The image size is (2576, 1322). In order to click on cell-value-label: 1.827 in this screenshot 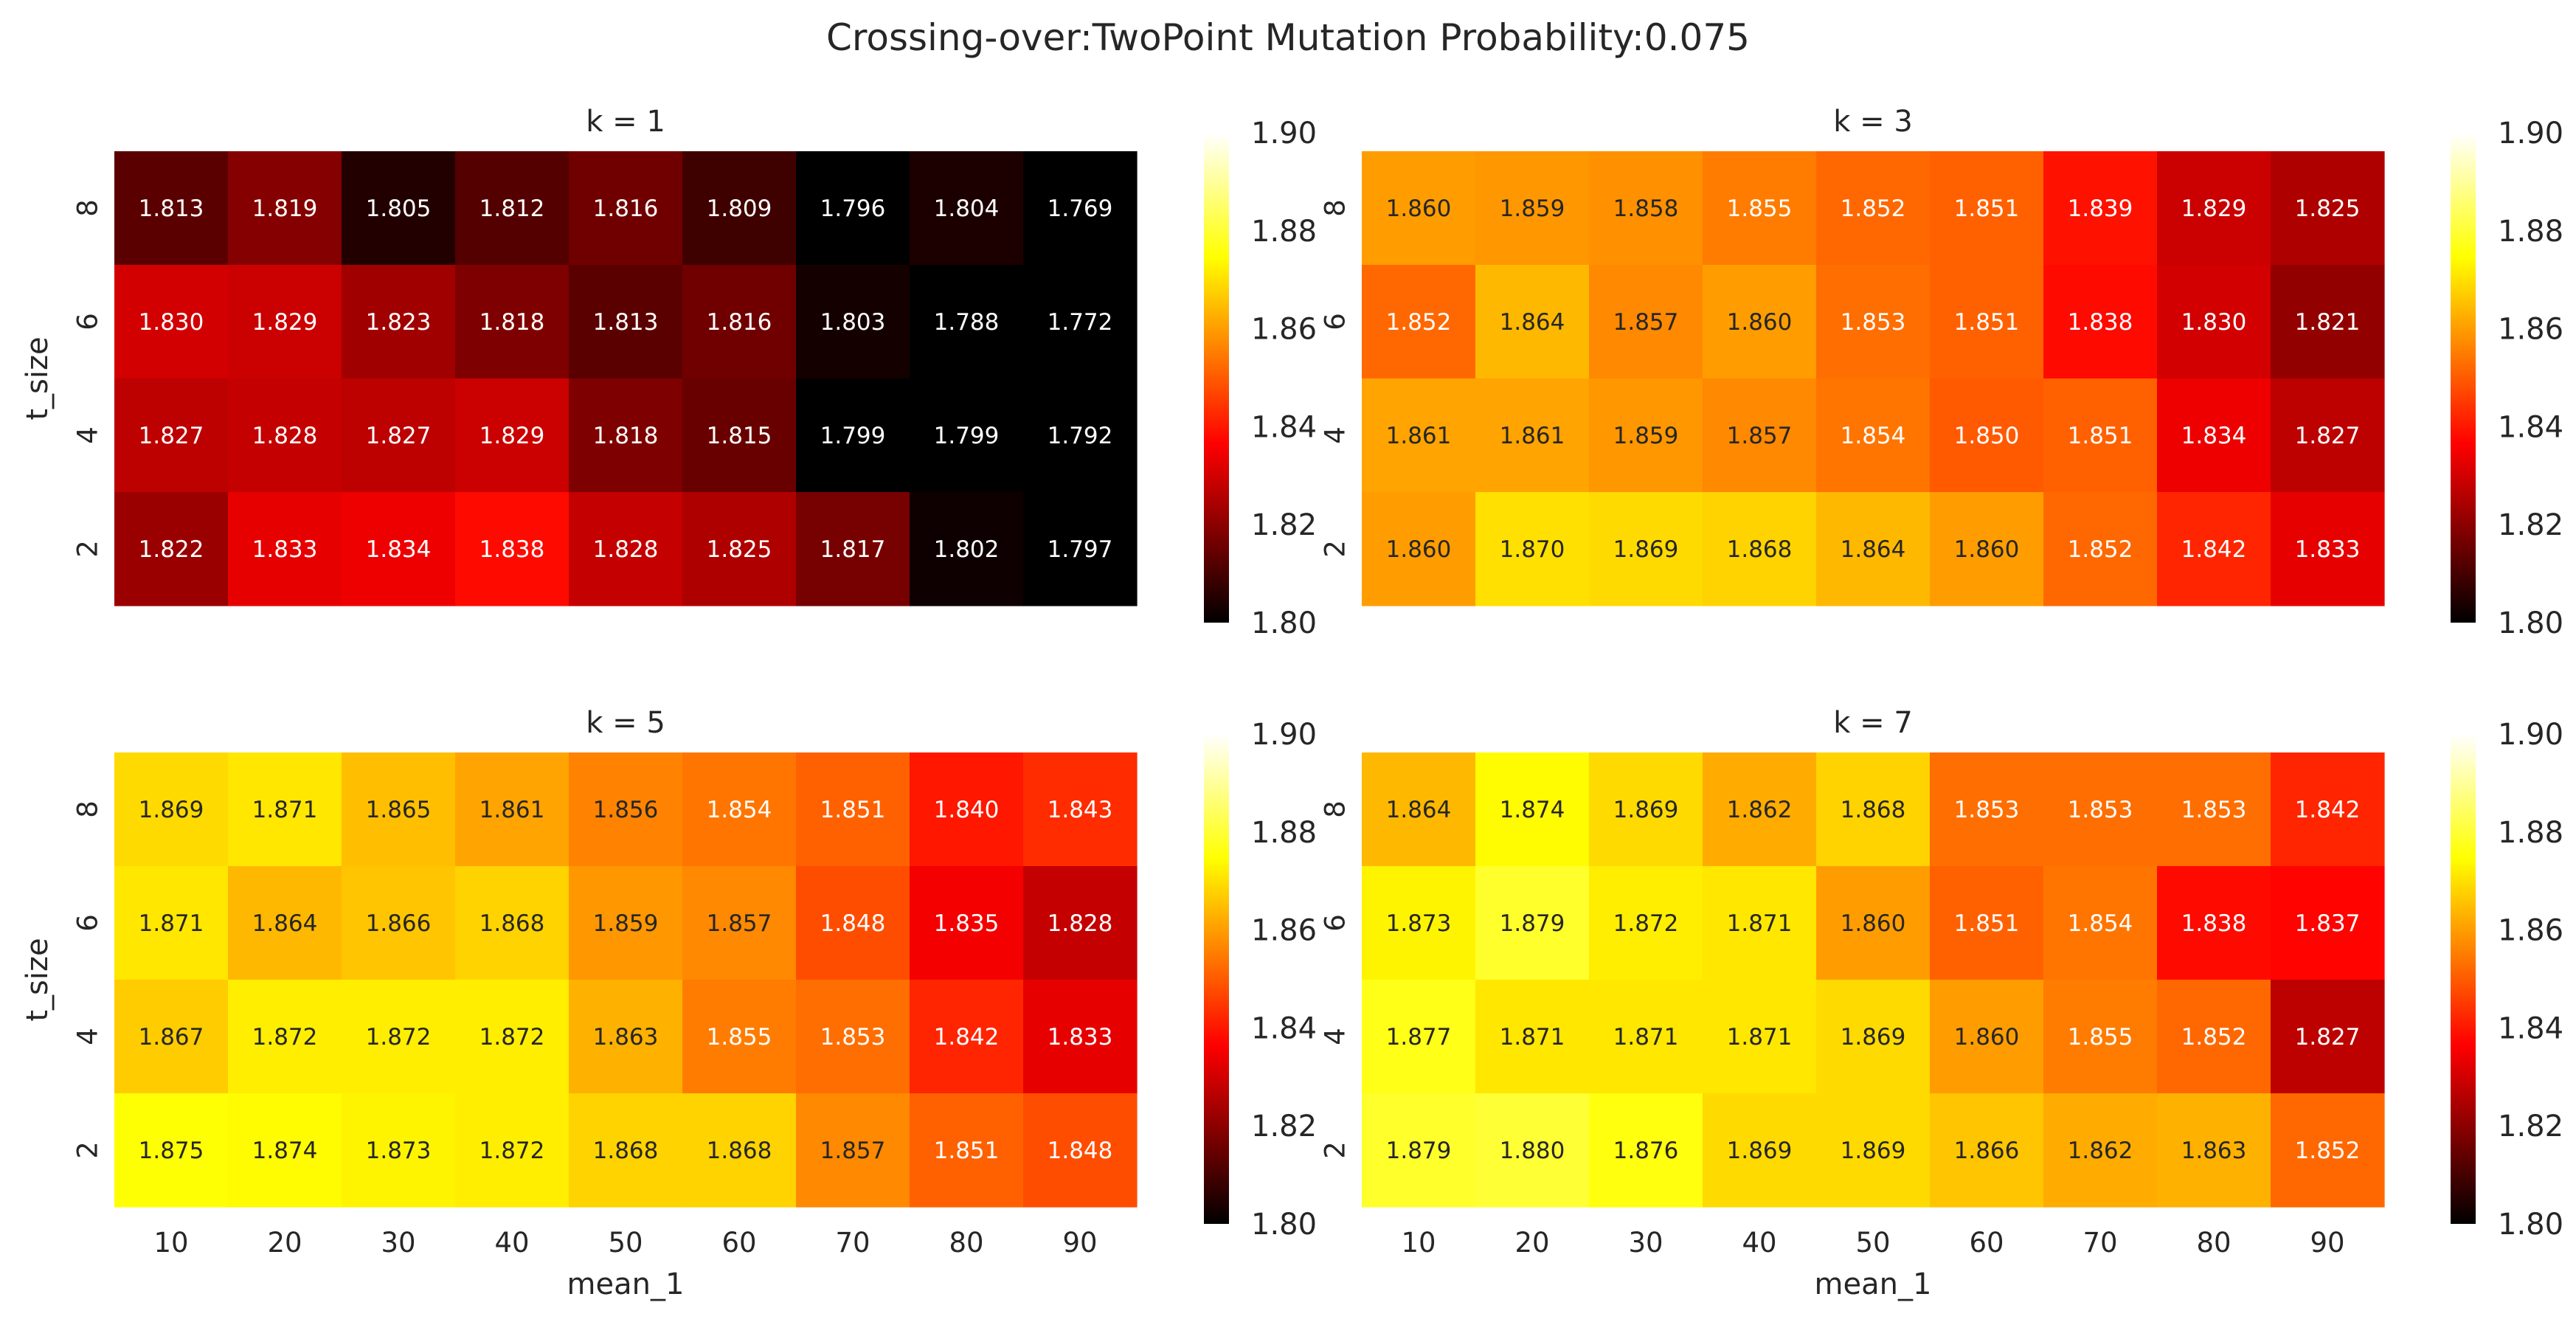, I will do `click(399, 436)`.